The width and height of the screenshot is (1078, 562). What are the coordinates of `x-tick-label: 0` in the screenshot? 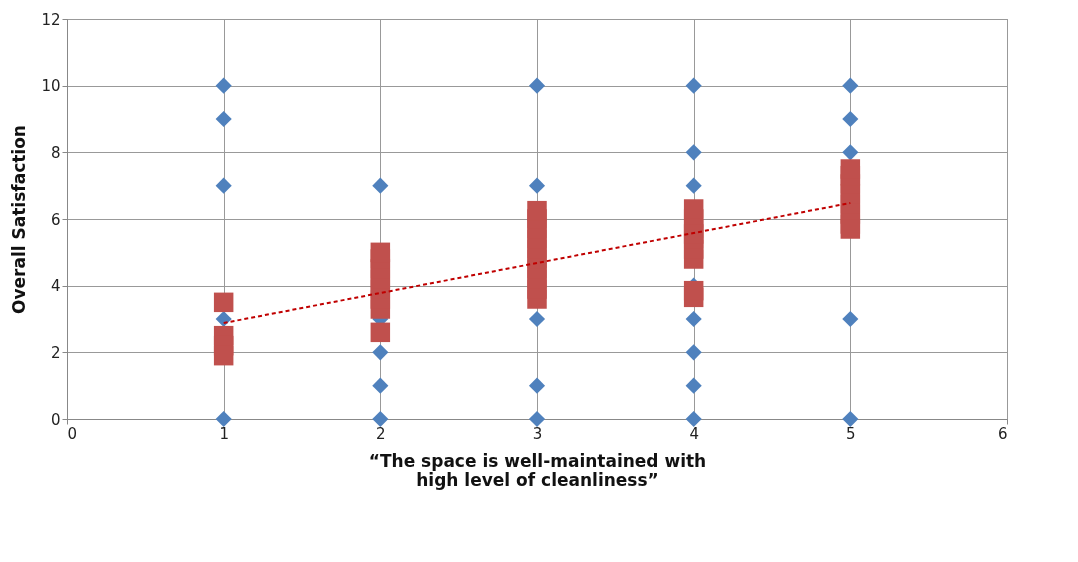 It's located at (72, 433).